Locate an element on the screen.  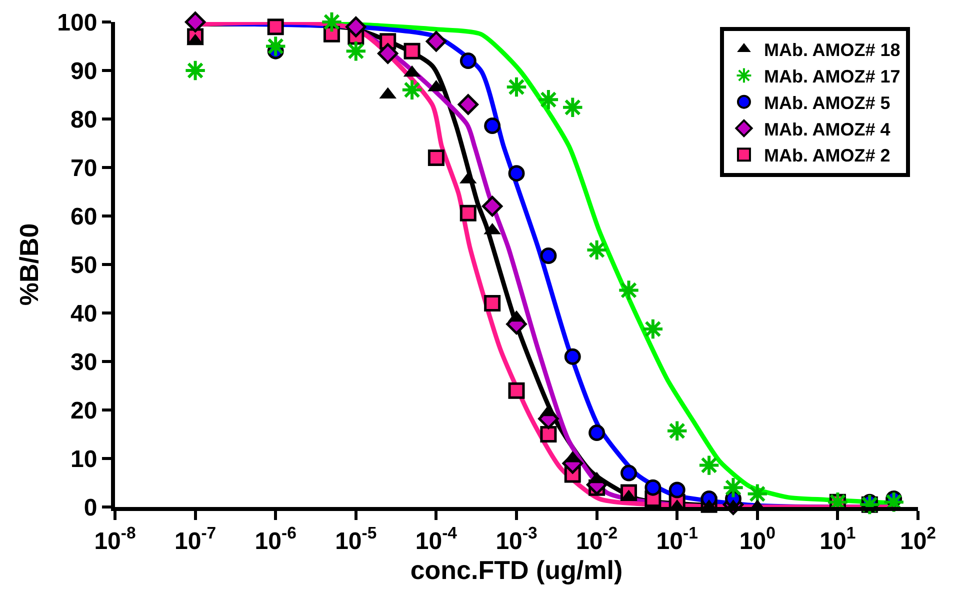
legend-label: MAb. AMOZ# 5 is located at coordinates (827, 102).